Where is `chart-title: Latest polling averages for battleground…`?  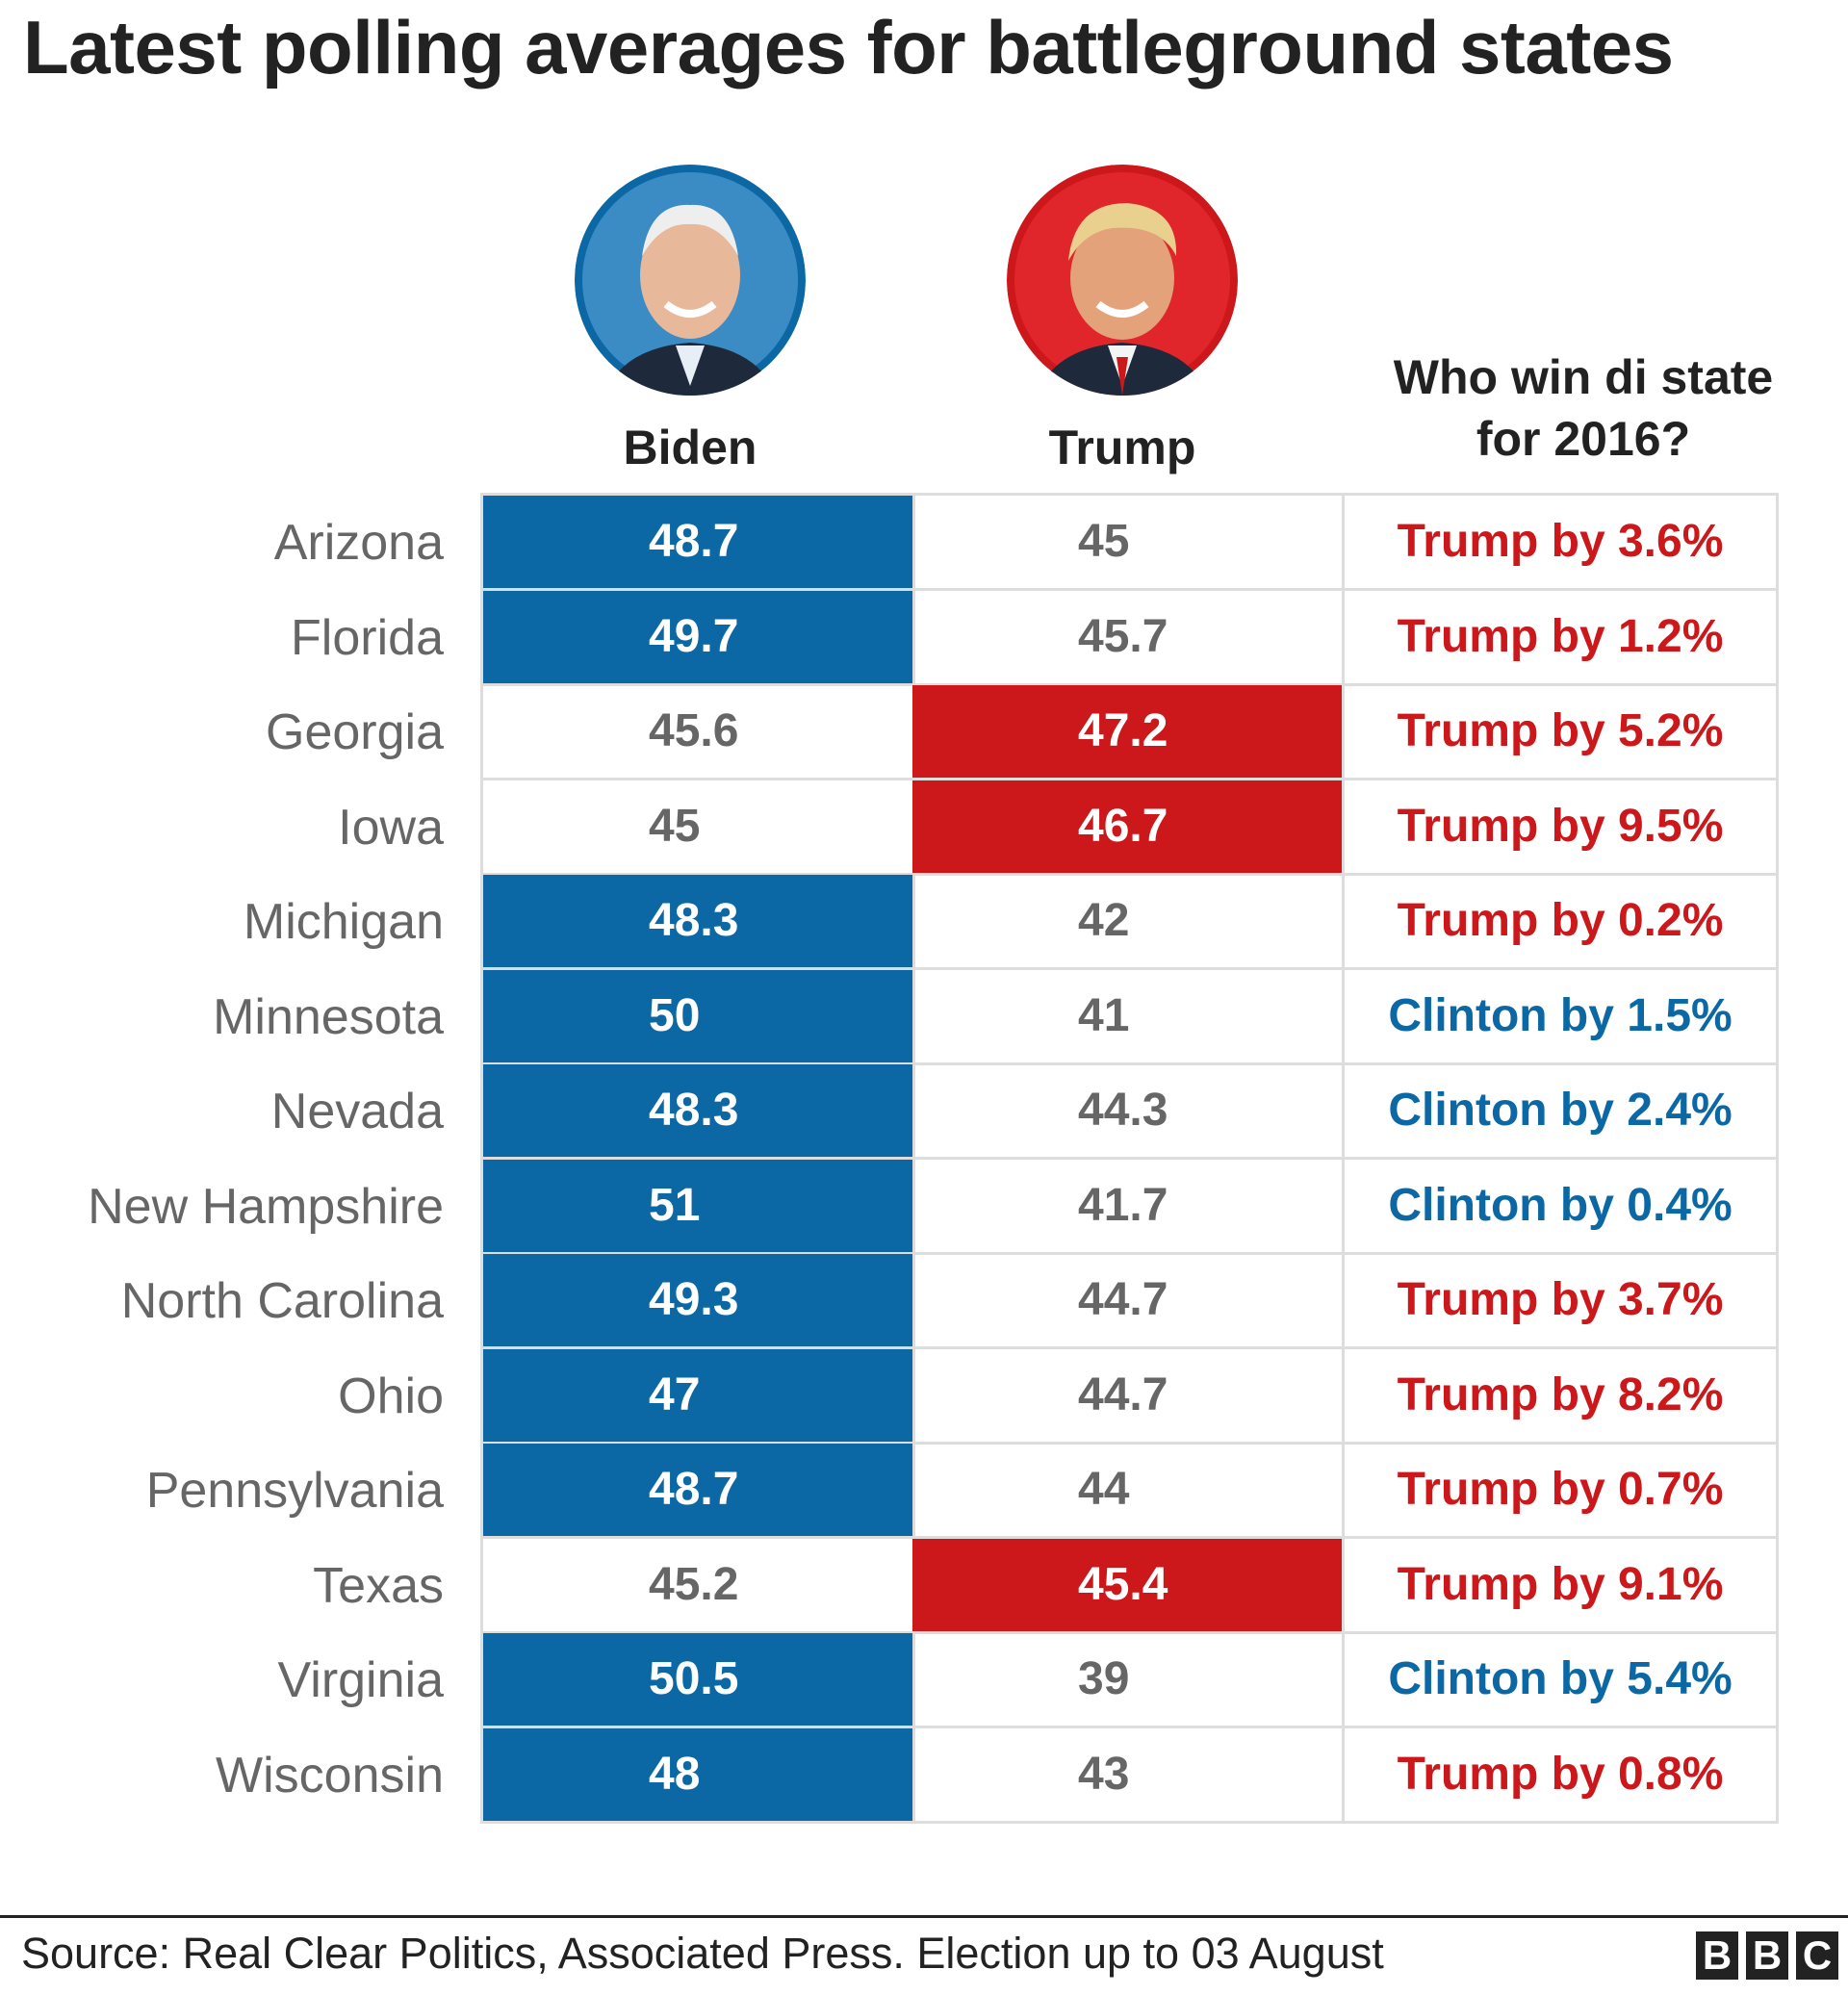
chart-title: Latest polling averages for battleground… is located at coordinates (848, 47).